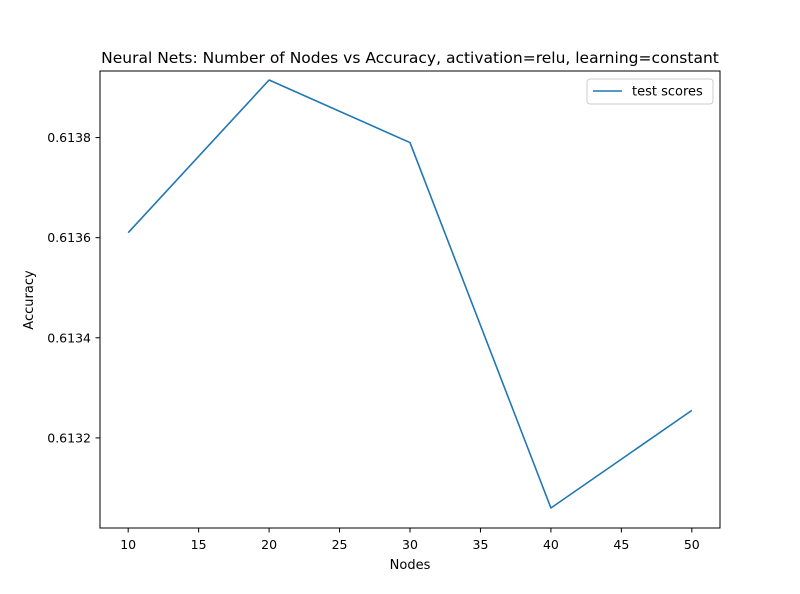 This screenshot has height=594, width=800. I want to click on x-tick-label: 20, so click(269, 544).